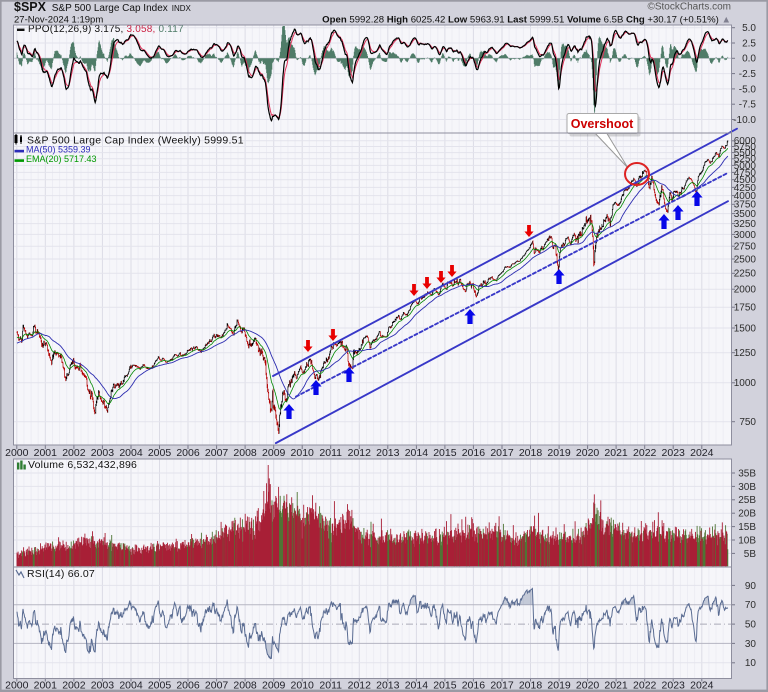 The width and height of the screenshot is (768, 692). Describe the element at coordinates (745, 328) in the screenshot. I see `svg-text: 1500` at that location.